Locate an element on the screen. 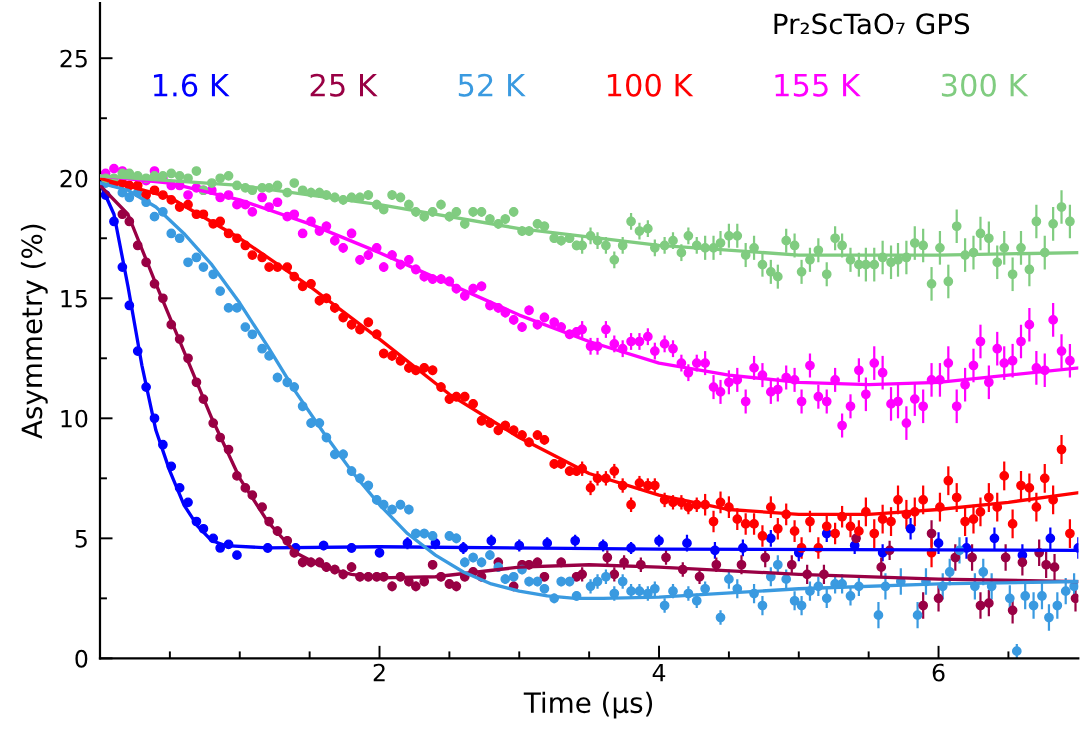 The width and height of the screenshot is (1081, 749). text: 100 K is located at coordinates (650, 85).